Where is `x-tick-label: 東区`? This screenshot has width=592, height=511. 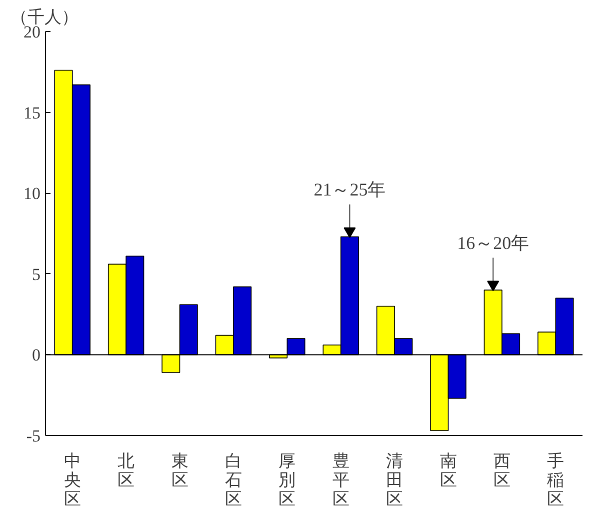 x-tick-label: 東区 is located at coordinates (179, 471).